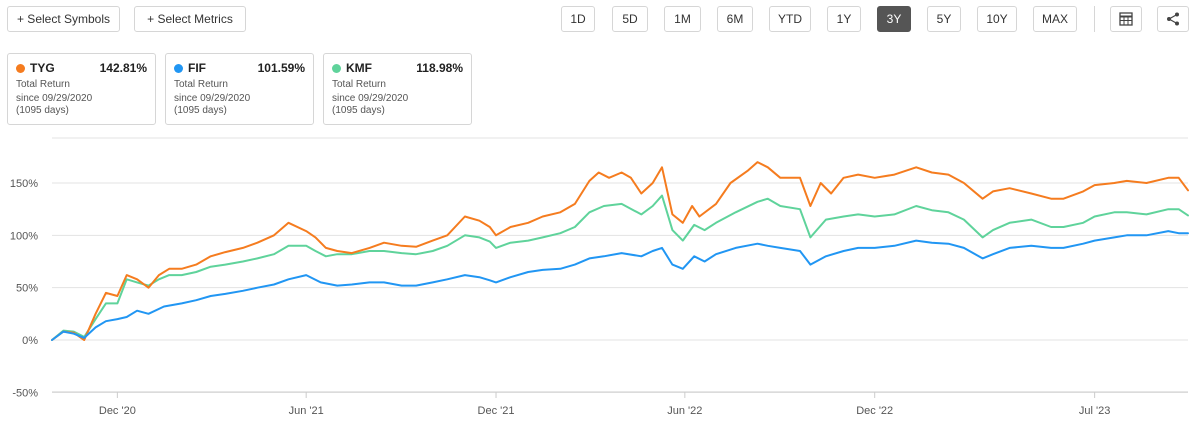  I want to click on range-1d-button: 1D, so click(578, 19).